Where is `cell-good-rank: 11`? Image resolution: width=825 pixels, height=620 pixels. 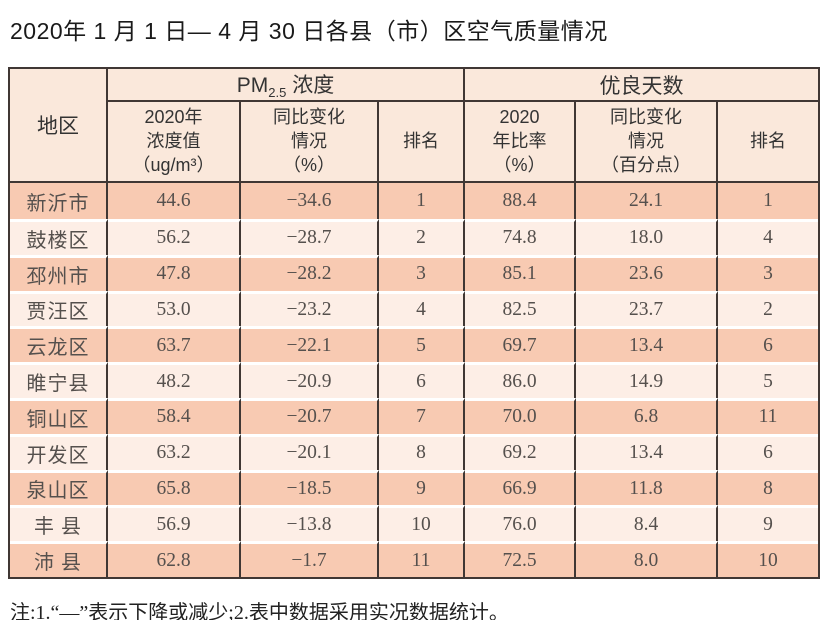 cell-good-rank: 11 is located at coordinates (768, 415).